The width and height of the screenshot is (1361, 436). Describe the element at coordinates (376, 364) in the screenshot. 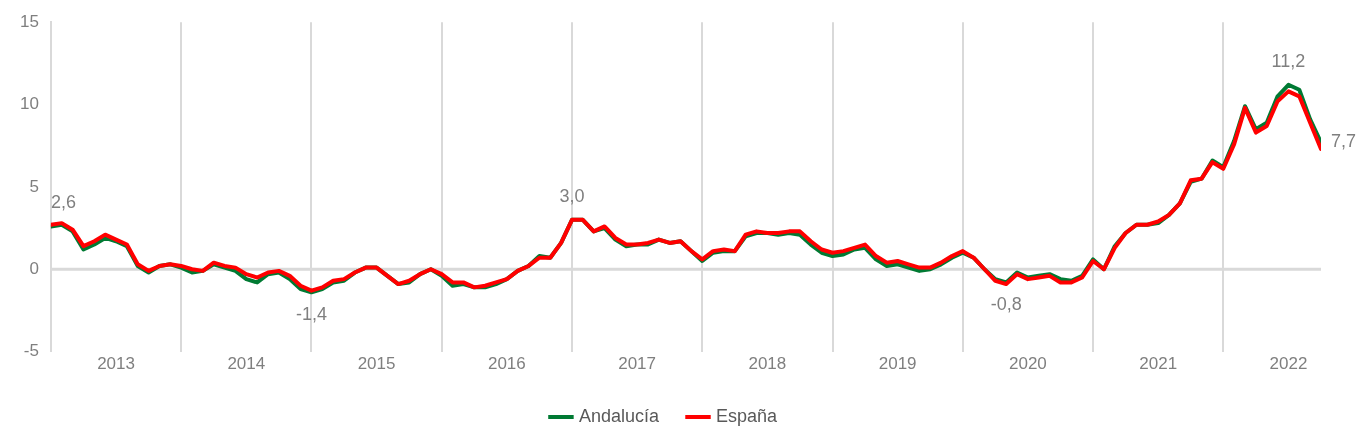

I see `x-tick-label: 2015` at that location.